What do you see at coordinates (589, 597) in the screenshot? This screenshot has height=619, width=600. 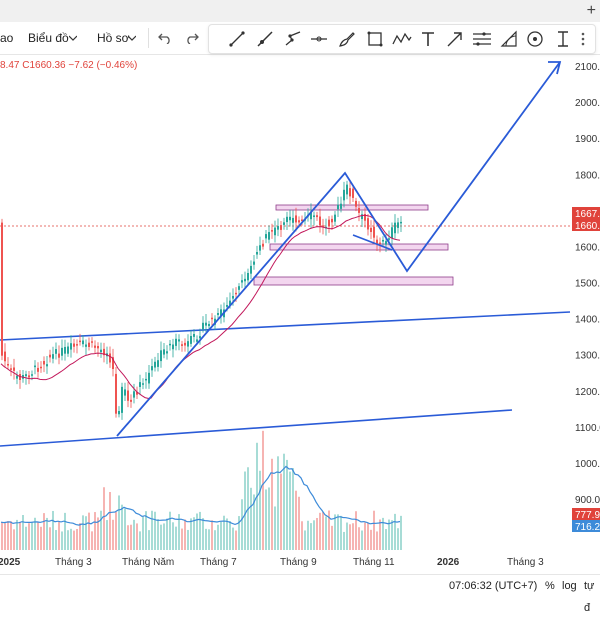 I see `auto-toggle: tự đ` at bounding box center [589, 597].